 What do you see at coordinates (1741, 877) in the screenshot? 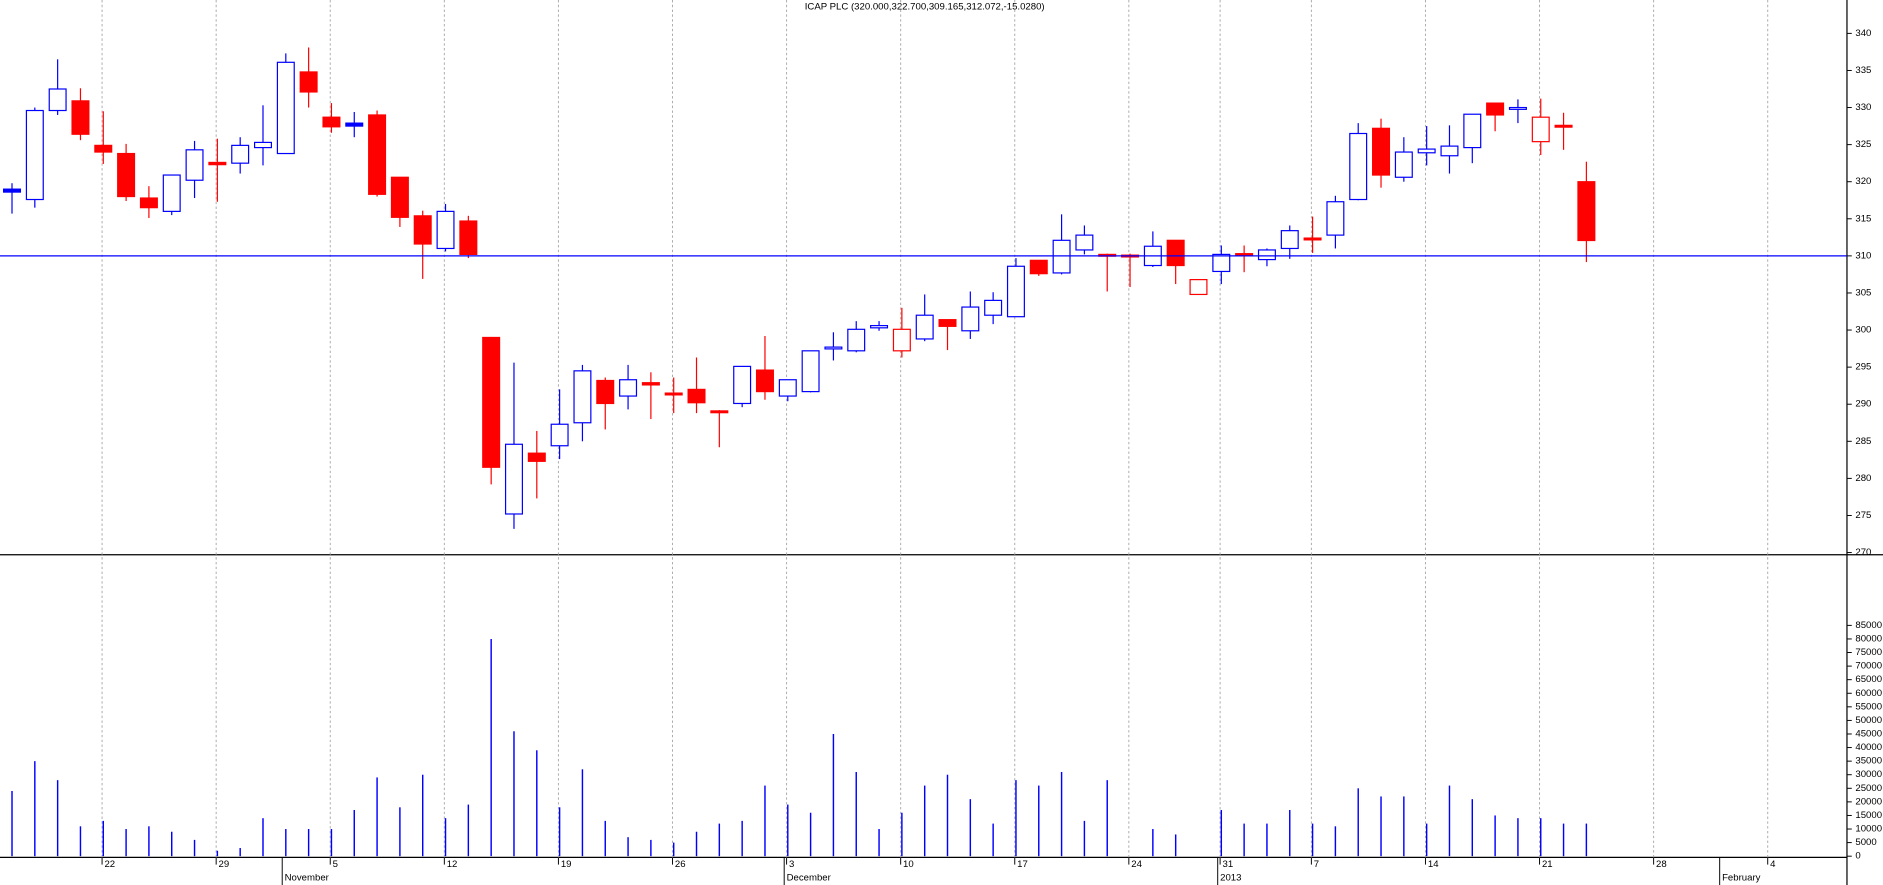
I see `month-label: February` at bounding box center [1741, 877].